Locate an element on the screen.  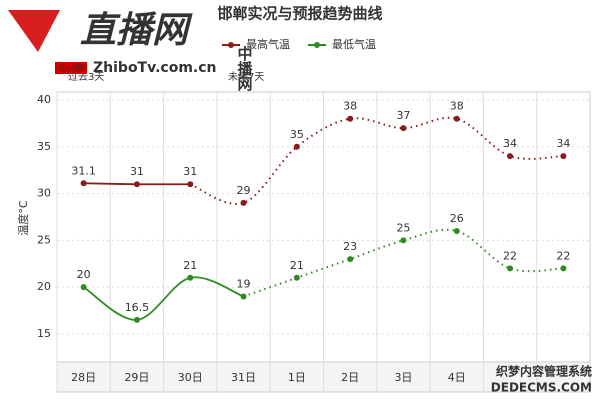
y-tick-label: 30 is located at coordinates (44, 193).